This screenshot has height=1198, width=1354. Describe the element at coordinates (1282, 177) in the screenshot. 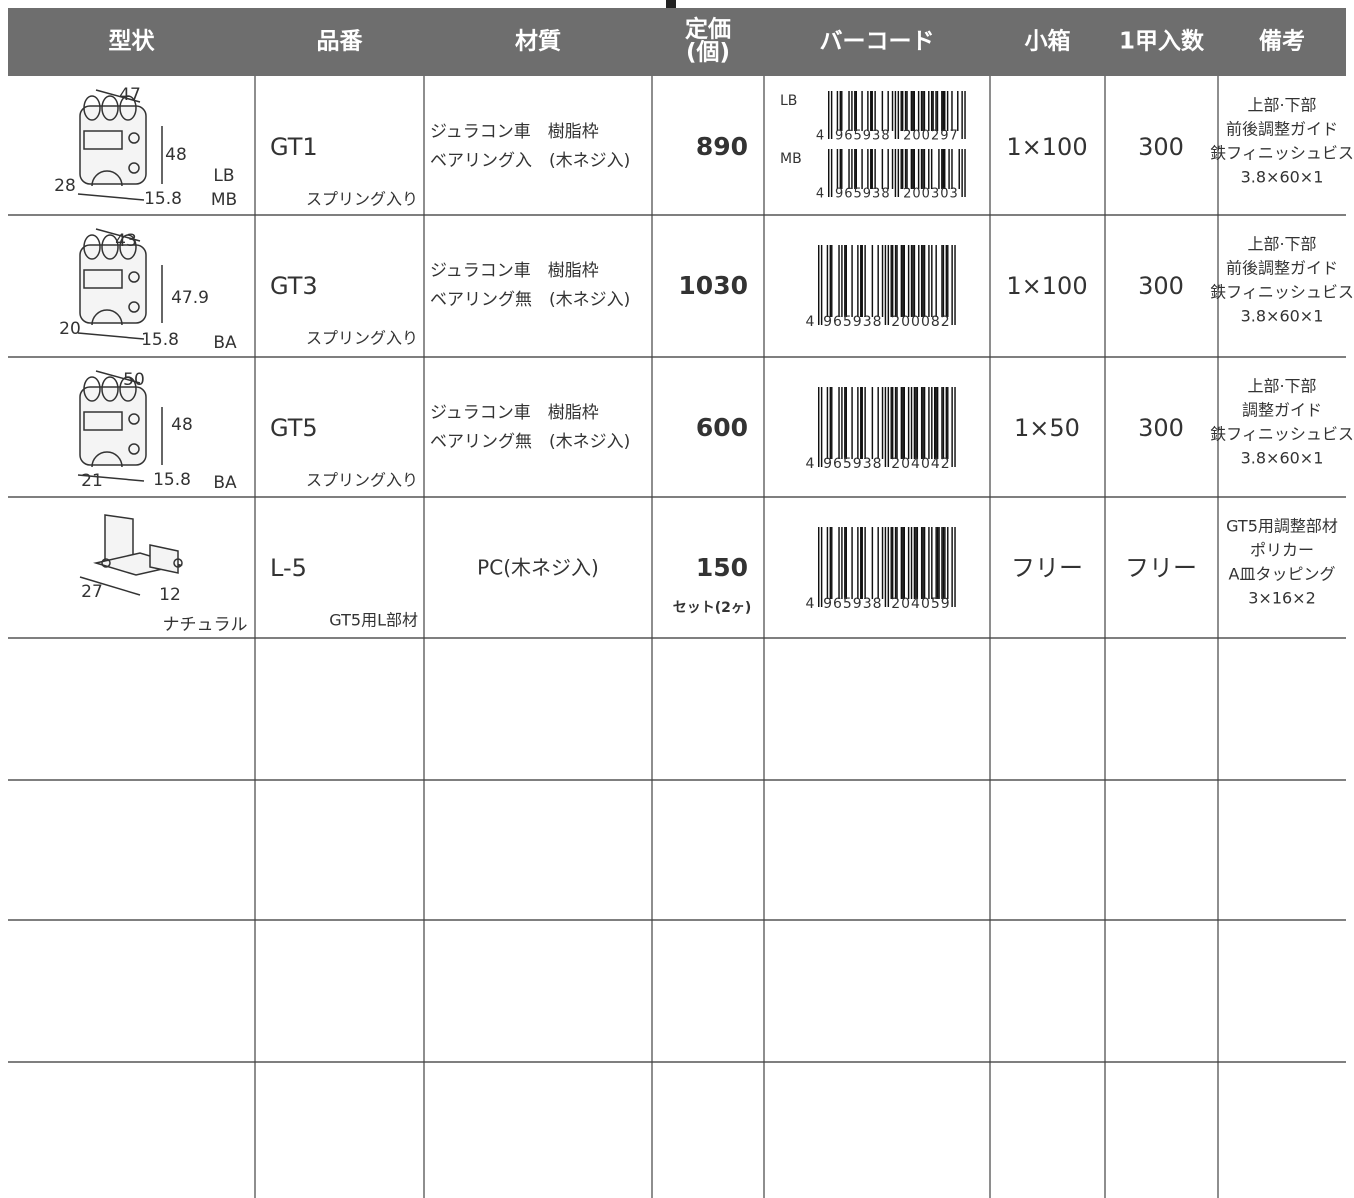

I see `note: 3.8×60×1` at that location.